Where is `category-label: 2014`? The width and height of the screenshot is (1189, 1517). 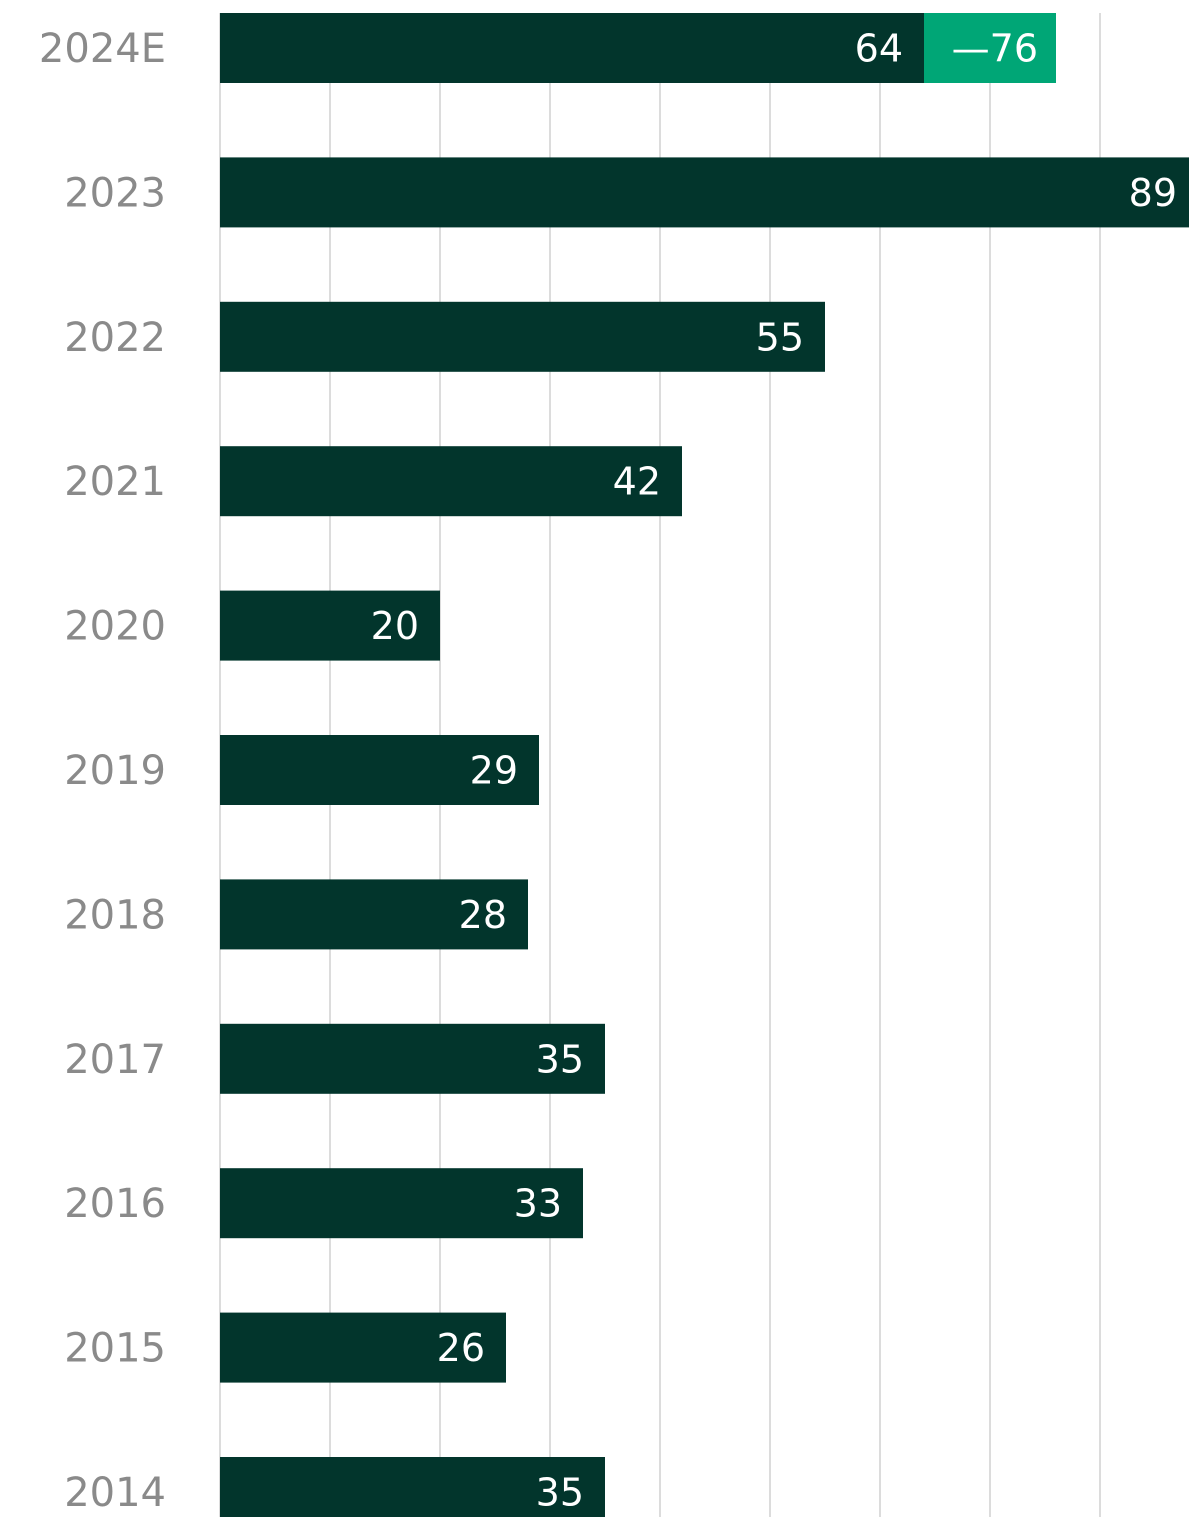 category-label: 2014 is located at coordinates (115, 1493).